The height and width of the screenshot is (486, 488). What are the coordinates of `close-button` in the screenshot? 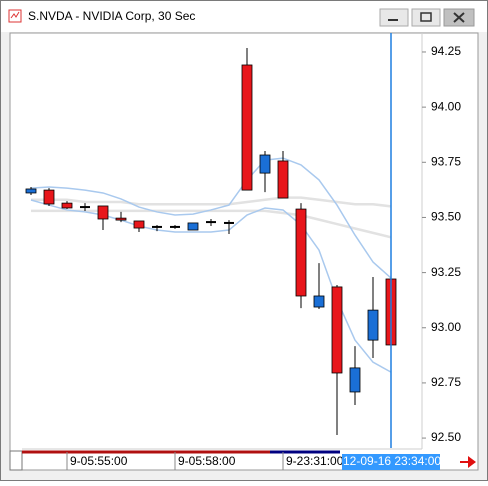 It's located at (459, 17).